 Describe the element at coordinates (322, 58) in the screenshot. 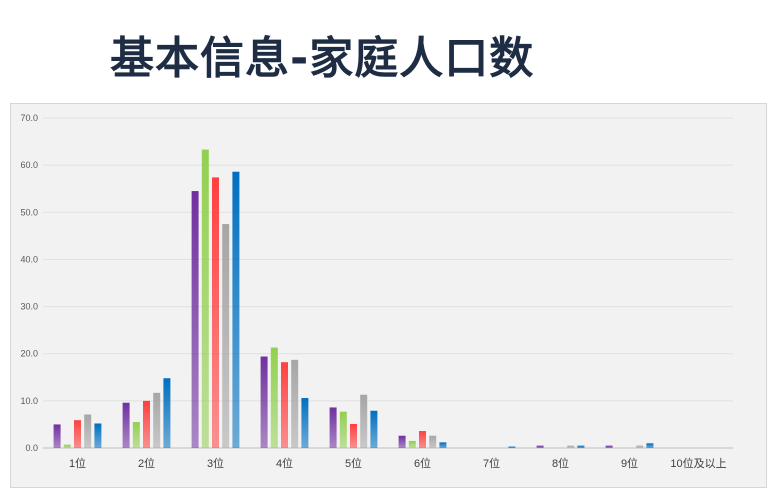

I see `page-title: 基本信息-家庭人口数` at that location.